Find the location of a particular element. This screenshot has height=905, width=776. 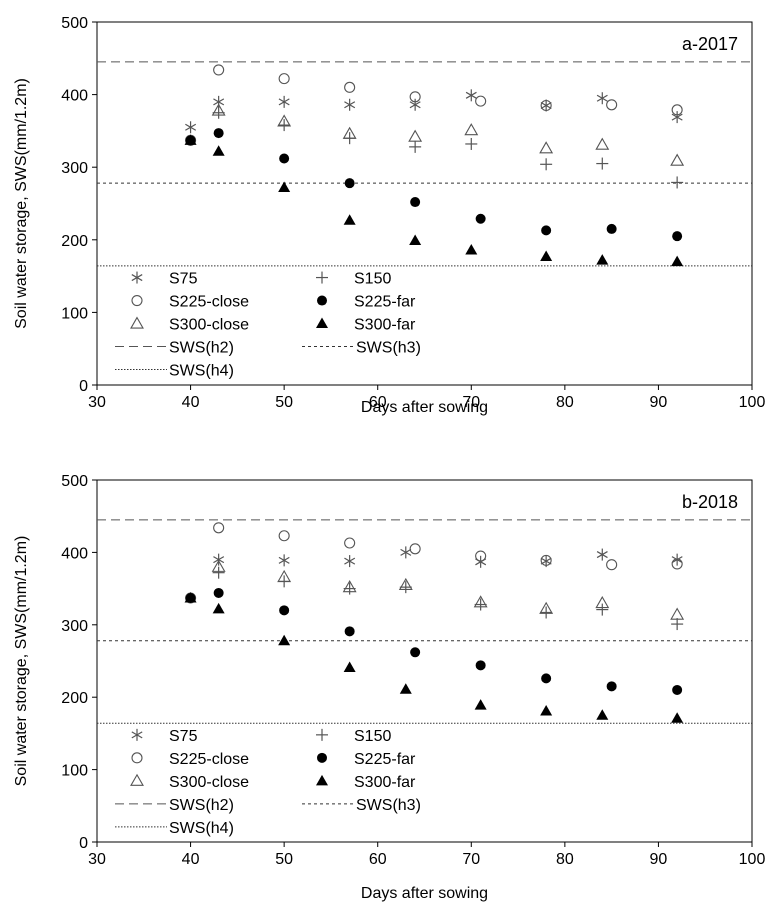

legend-label-s75: S75 is located at coordinates (183, 736).